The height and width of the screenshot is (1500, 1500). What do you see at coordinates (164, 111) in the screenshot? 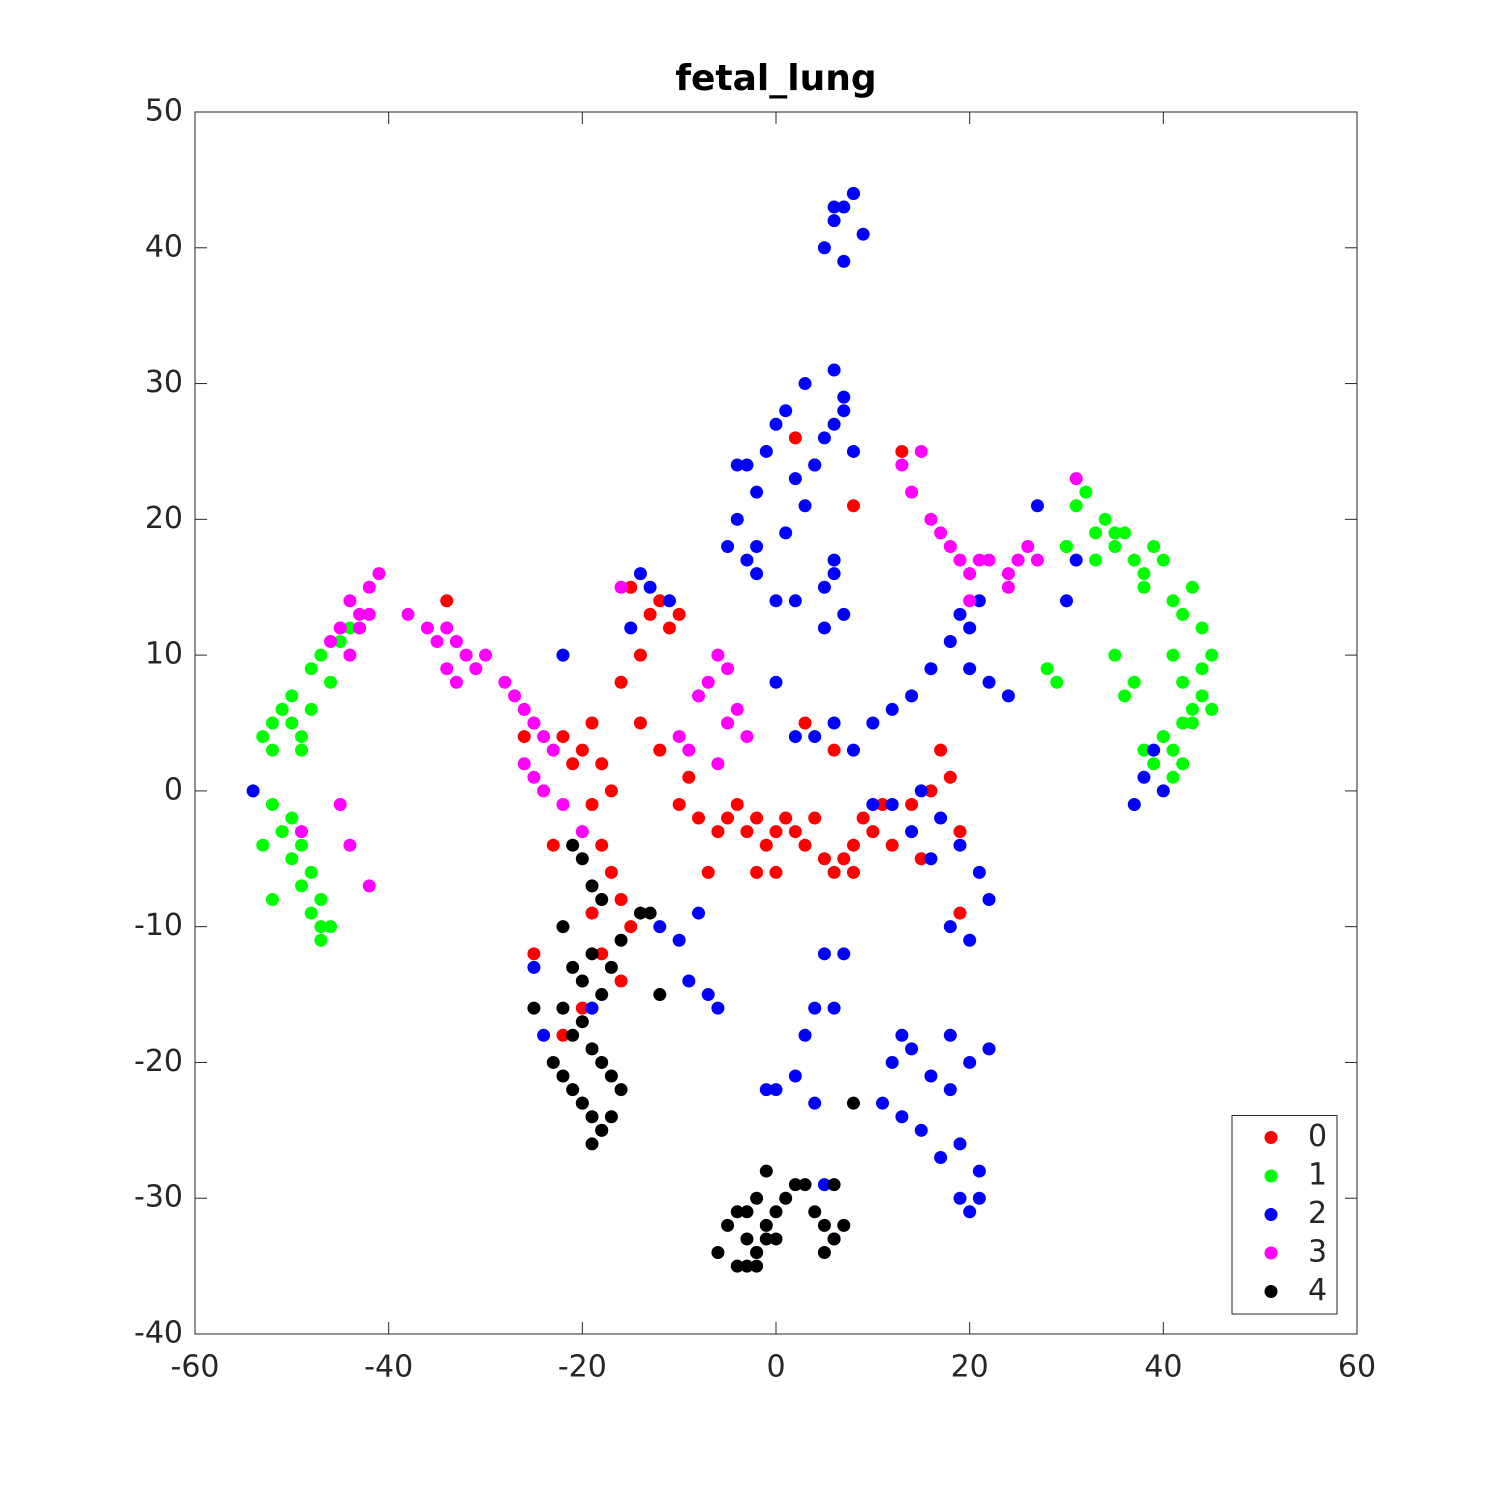
I see `y-tick-label: 50` at bounding box center [164, 111].